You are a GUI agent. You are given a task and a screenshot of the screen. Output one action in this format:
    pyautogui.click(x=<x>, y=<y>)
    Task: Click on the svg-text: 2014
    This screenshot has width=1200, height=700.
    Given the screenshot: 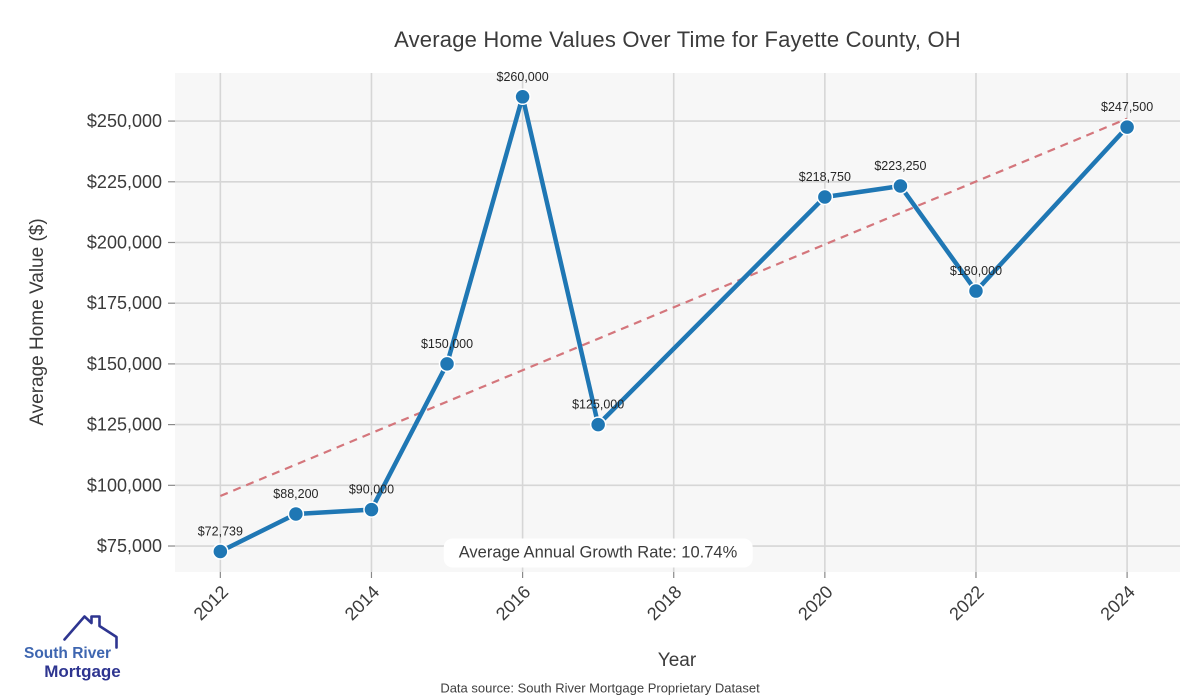 What is the action you would take?
    pyautogui.click(x=362, y=603)
    